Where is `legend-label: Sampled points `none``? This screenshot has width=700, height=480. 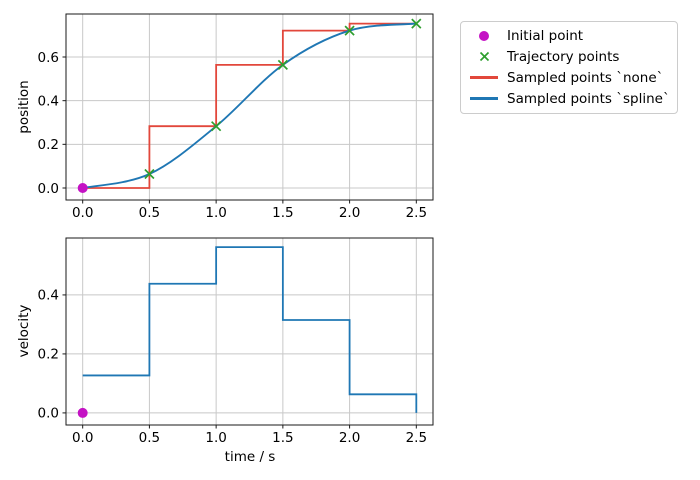 legend-label: Sampled points `none` is located at coordinates (585, 77).